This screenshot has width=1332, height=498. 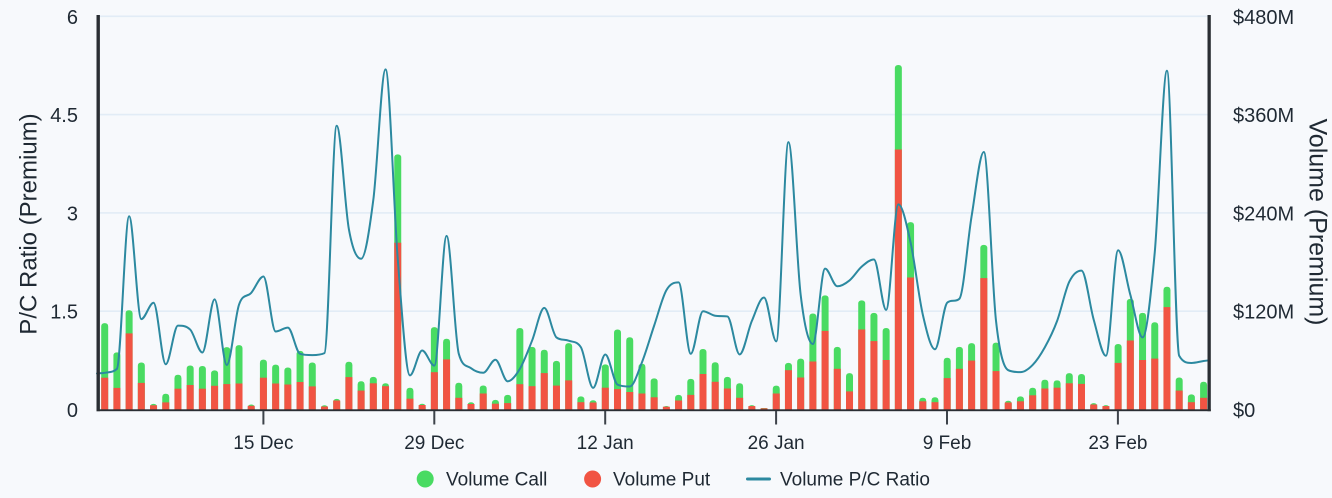 What do you see at coordinates (29, 223) in the screenshot?
I see `svg-text: P/C Ratio (Premium)` at bounding box center [29, 223].